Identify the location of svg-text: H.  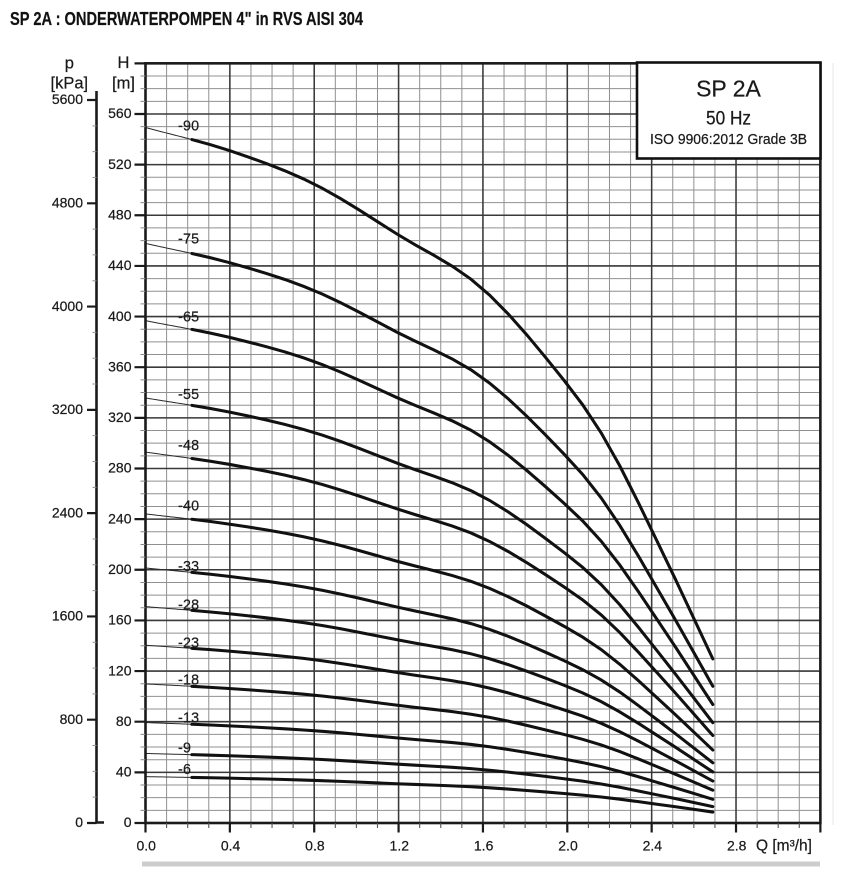
(124, 63).